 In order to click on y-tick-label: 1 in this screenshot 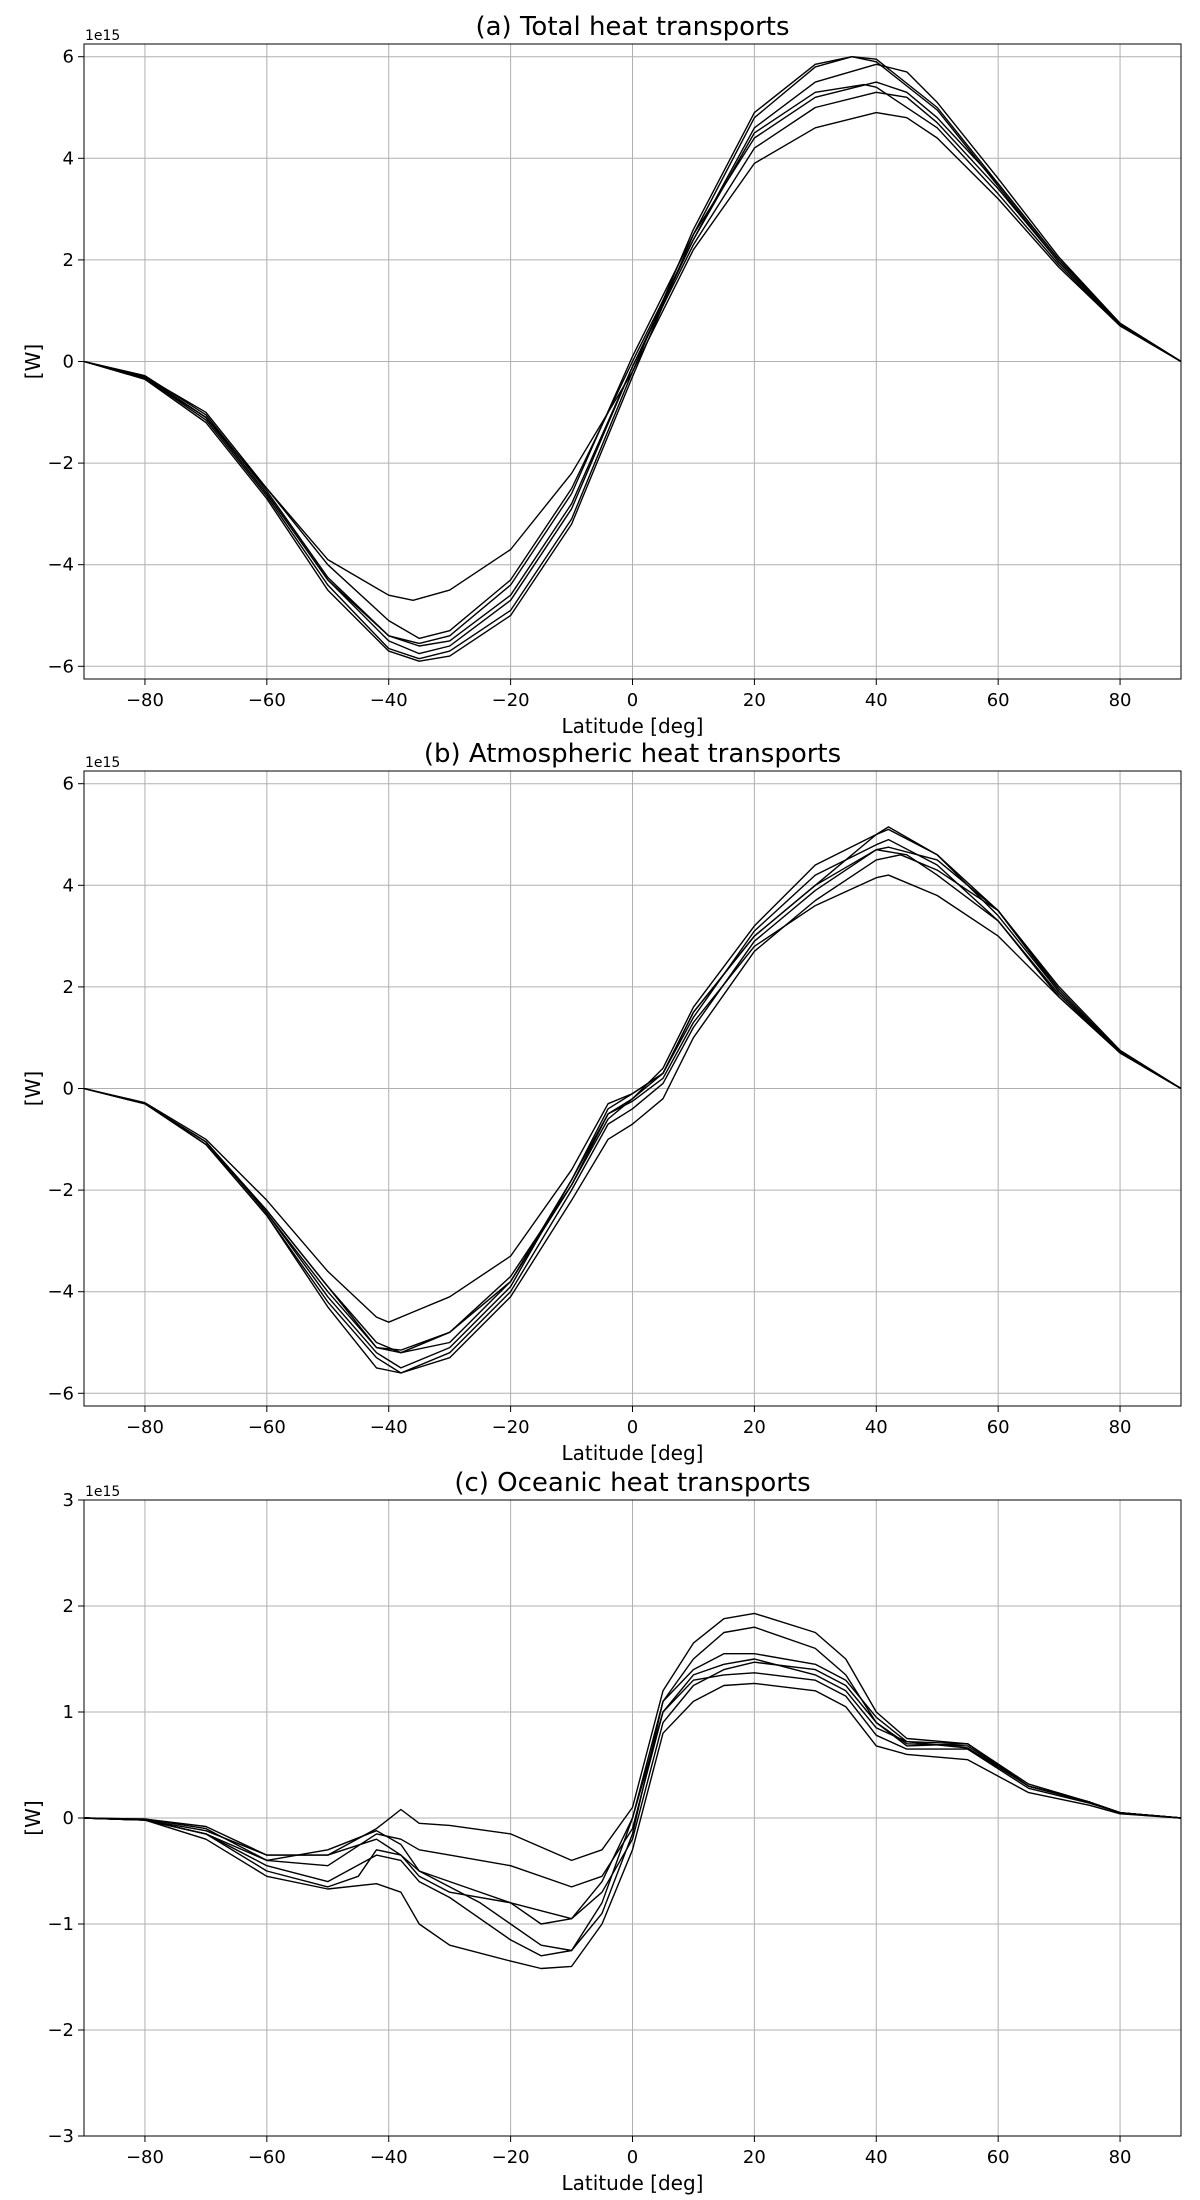, I will do `click(68, 1712)`.